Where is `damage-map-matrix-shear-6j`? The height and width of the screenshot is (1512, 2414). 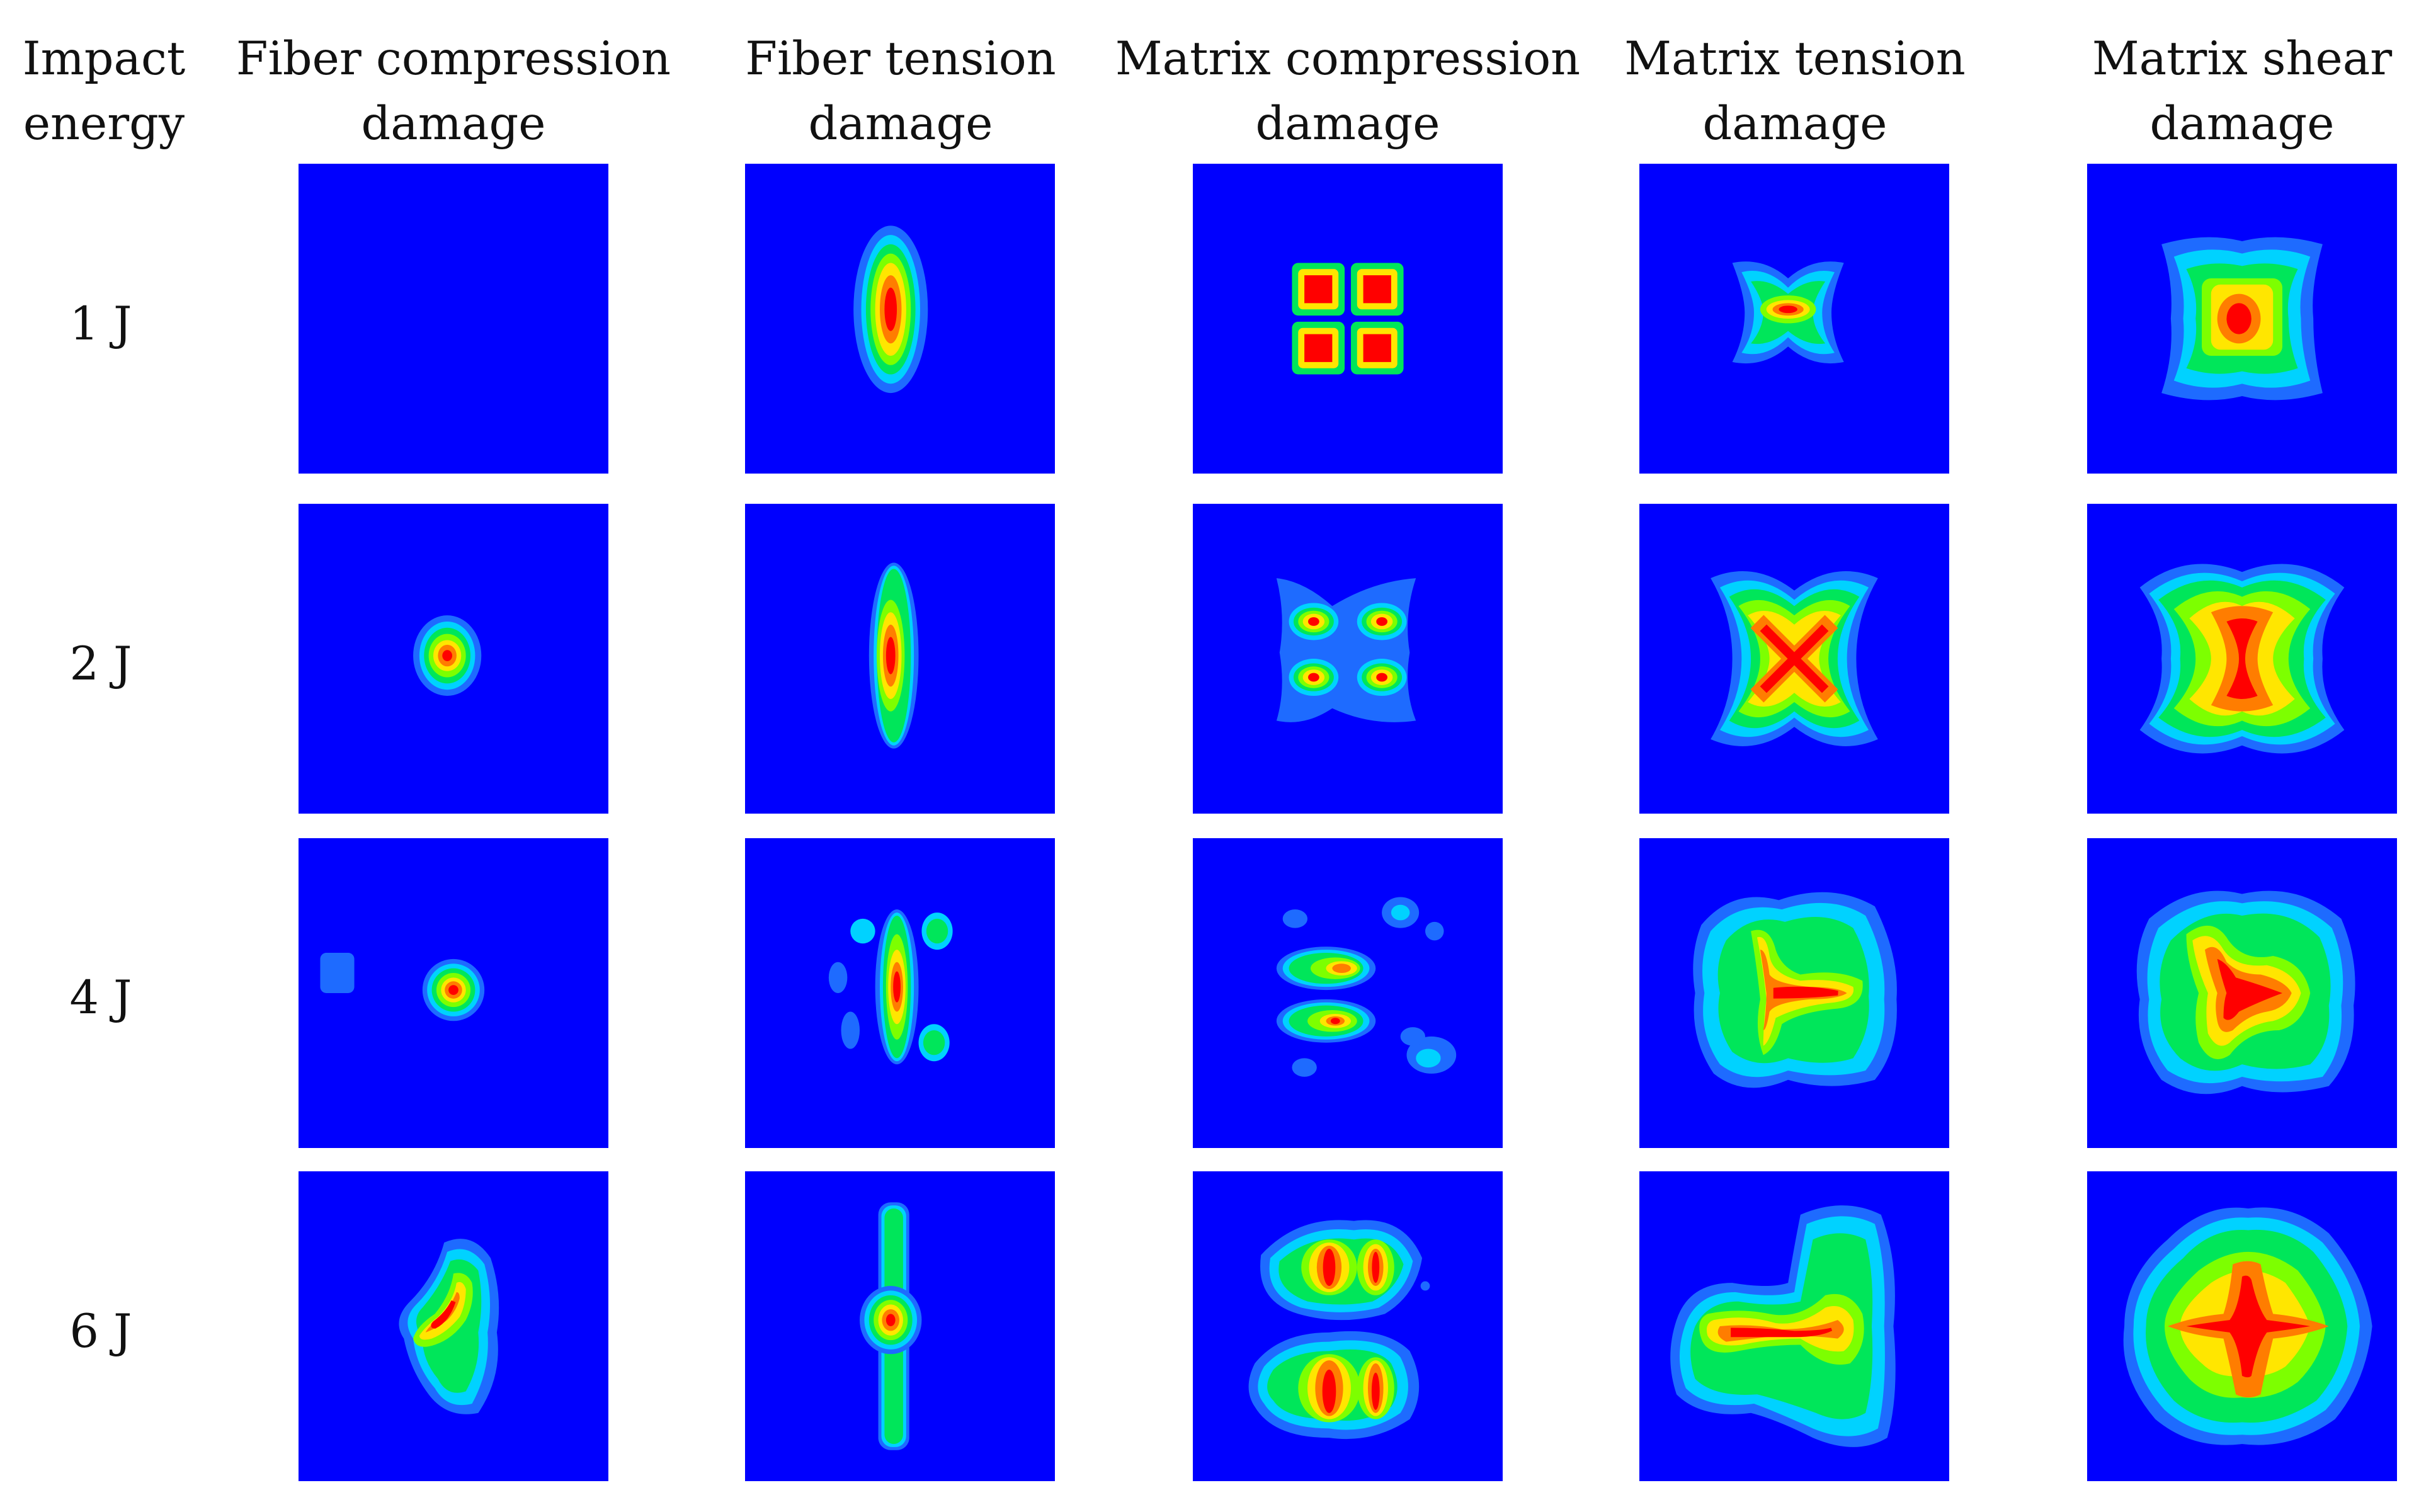
damage-map-matrix-shear-6j is located at coordinates (2242, 1326).